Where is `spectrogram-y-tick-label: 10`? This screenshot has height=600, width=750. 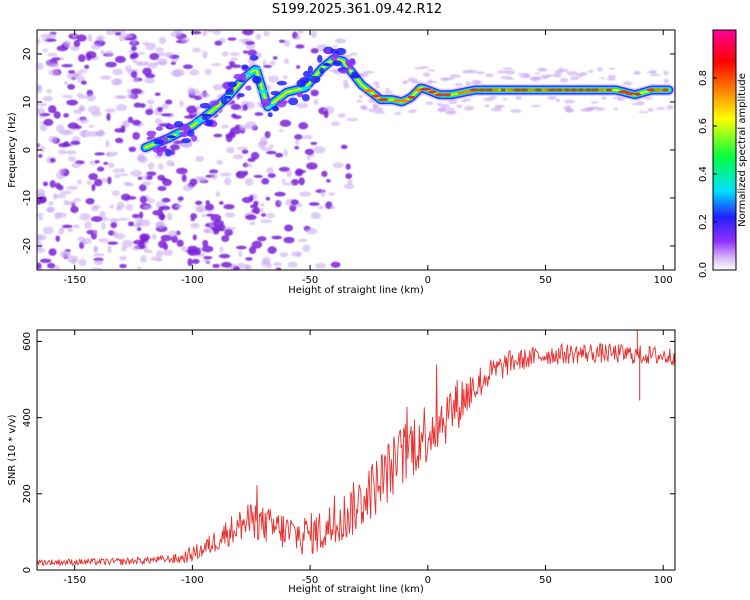
spectrogram-y-tick-label: 10 is located at coordinates (27, 102).